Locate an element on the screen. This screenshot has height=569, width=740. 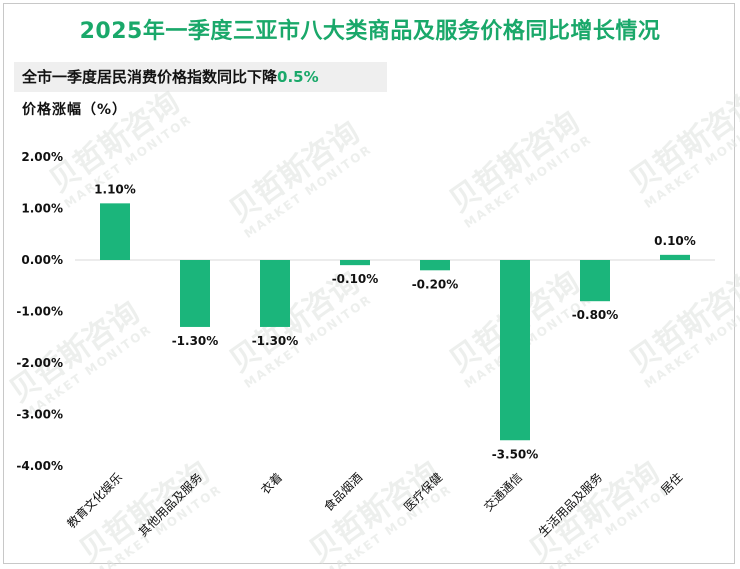
data-label: -0.10% is located at coordinates (355, 279).